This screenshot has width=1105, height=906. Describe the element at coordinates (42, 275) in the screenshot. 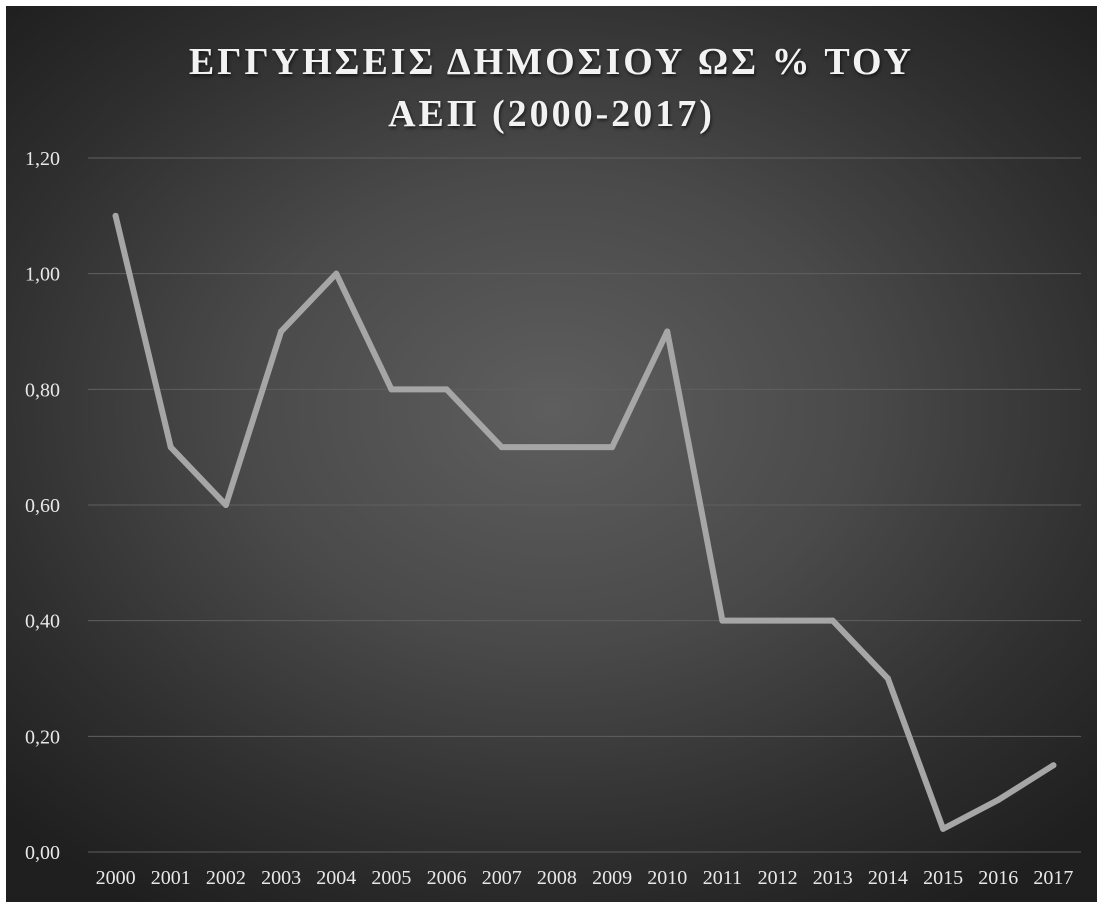

I see `y-tick-label: 1,00` at that location.